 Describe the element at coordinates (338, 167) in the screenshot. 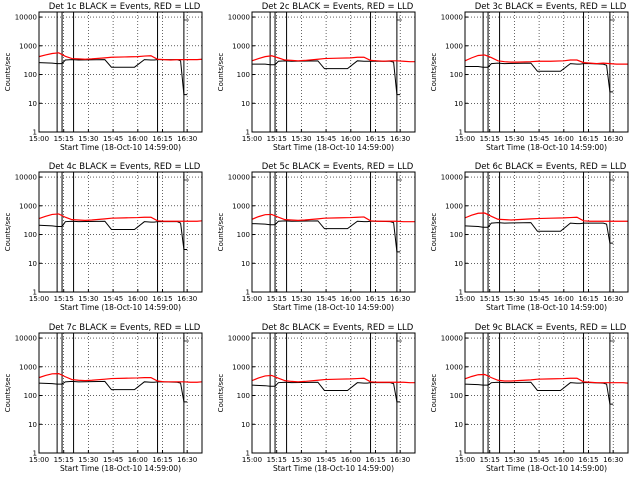

I see `panel-title: Det 5c BLACK = Events, RED = LLD` at that location.